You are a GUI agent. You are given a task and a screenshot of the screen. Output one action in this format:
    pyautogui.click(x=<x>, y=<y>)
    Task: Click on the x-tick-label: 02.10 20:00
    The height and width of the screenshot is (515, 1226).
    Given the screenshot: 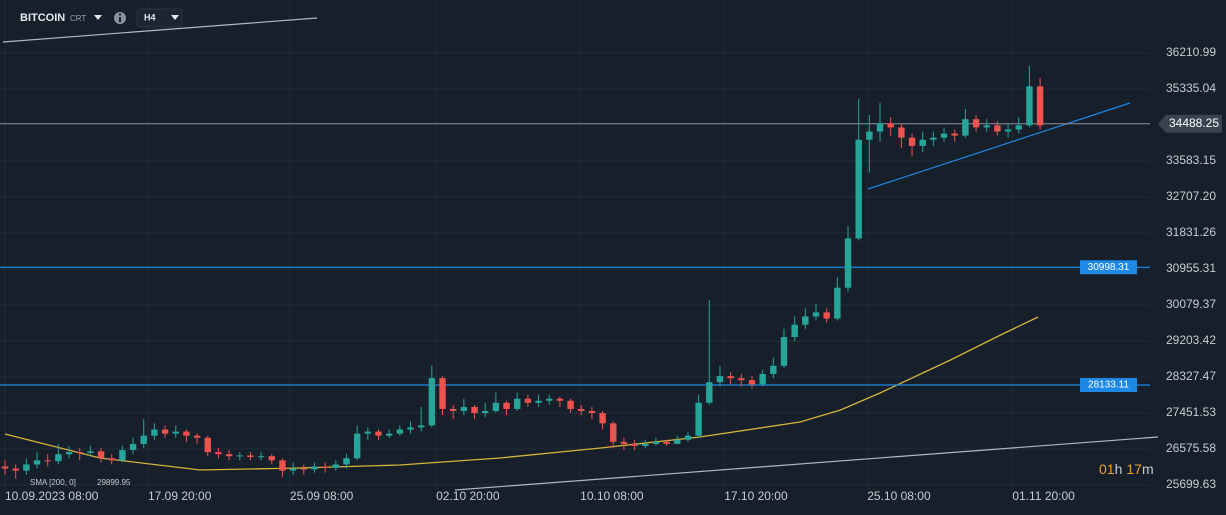 What is the action you would take?
    pyautogui.click(x=468, y=496)
    